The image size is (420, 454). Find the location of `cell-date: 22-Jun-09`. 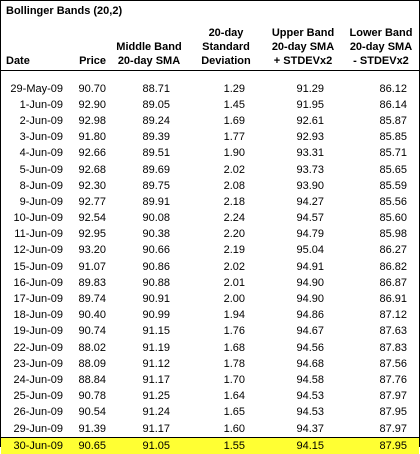

cell-date: 22-Jun-09 is located at coordinates (38, 347).